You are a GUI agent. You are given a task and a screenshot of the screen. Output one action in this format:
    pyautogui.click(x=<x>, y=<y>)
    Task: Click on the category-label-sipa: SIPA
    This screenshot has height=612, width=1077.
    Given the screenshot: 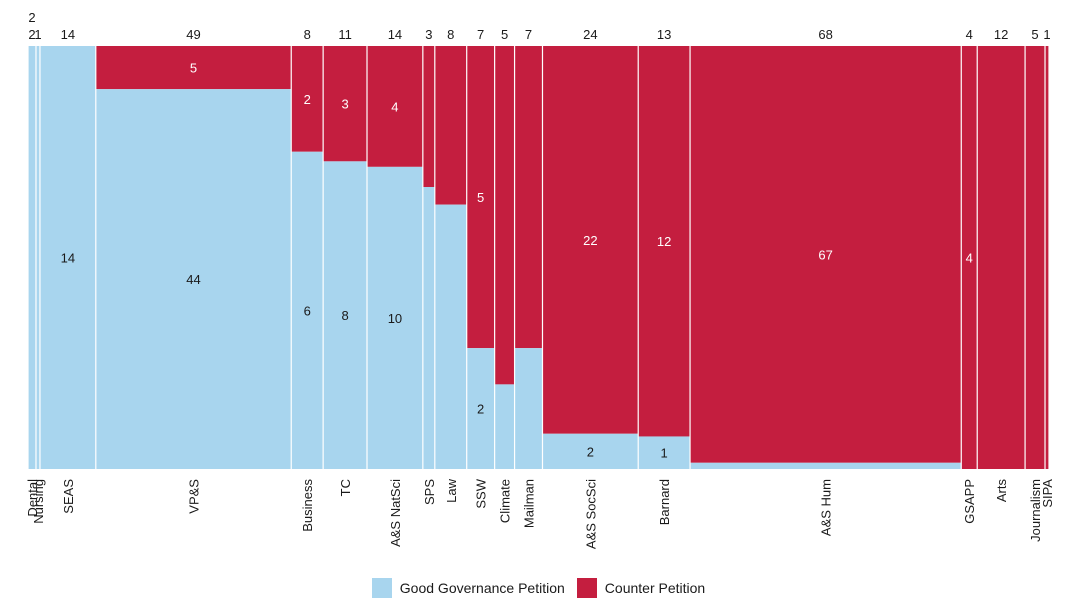 What is the action you would take?
    pyautogui.click(x=1047, y=493)
    